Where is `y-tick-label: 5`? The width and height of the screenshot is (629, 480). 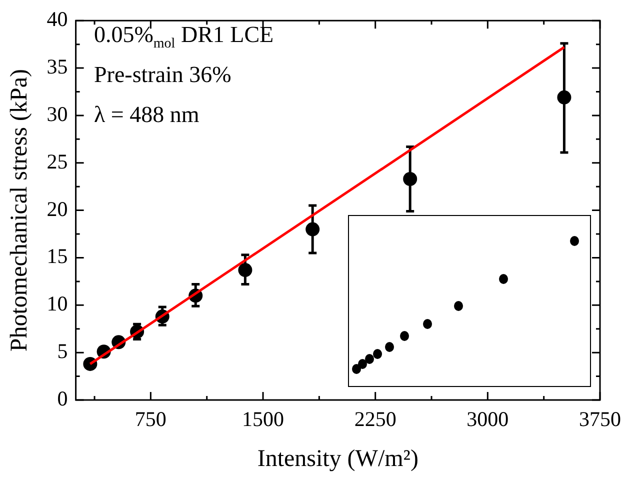
y-tick-label: 5 is located at coordinates (62, 351).